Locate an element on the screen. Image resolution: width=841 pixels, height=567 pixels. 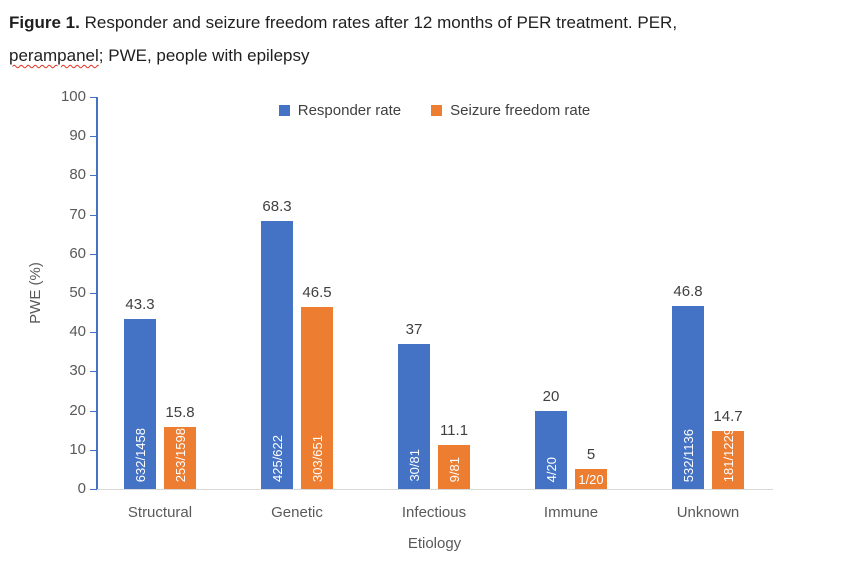
value-label-seizure-freedom-rate-structural: 15.8 is located at coordinates (180, 413).